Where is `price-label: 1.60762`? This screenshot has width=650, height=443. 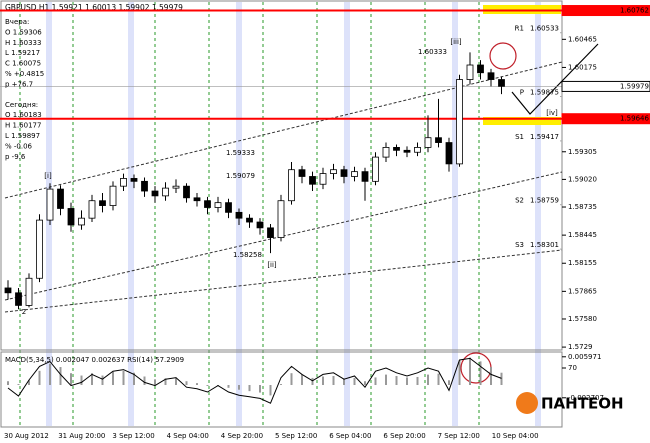 price-label: 1.60762 is located at coordinates (634, 11).